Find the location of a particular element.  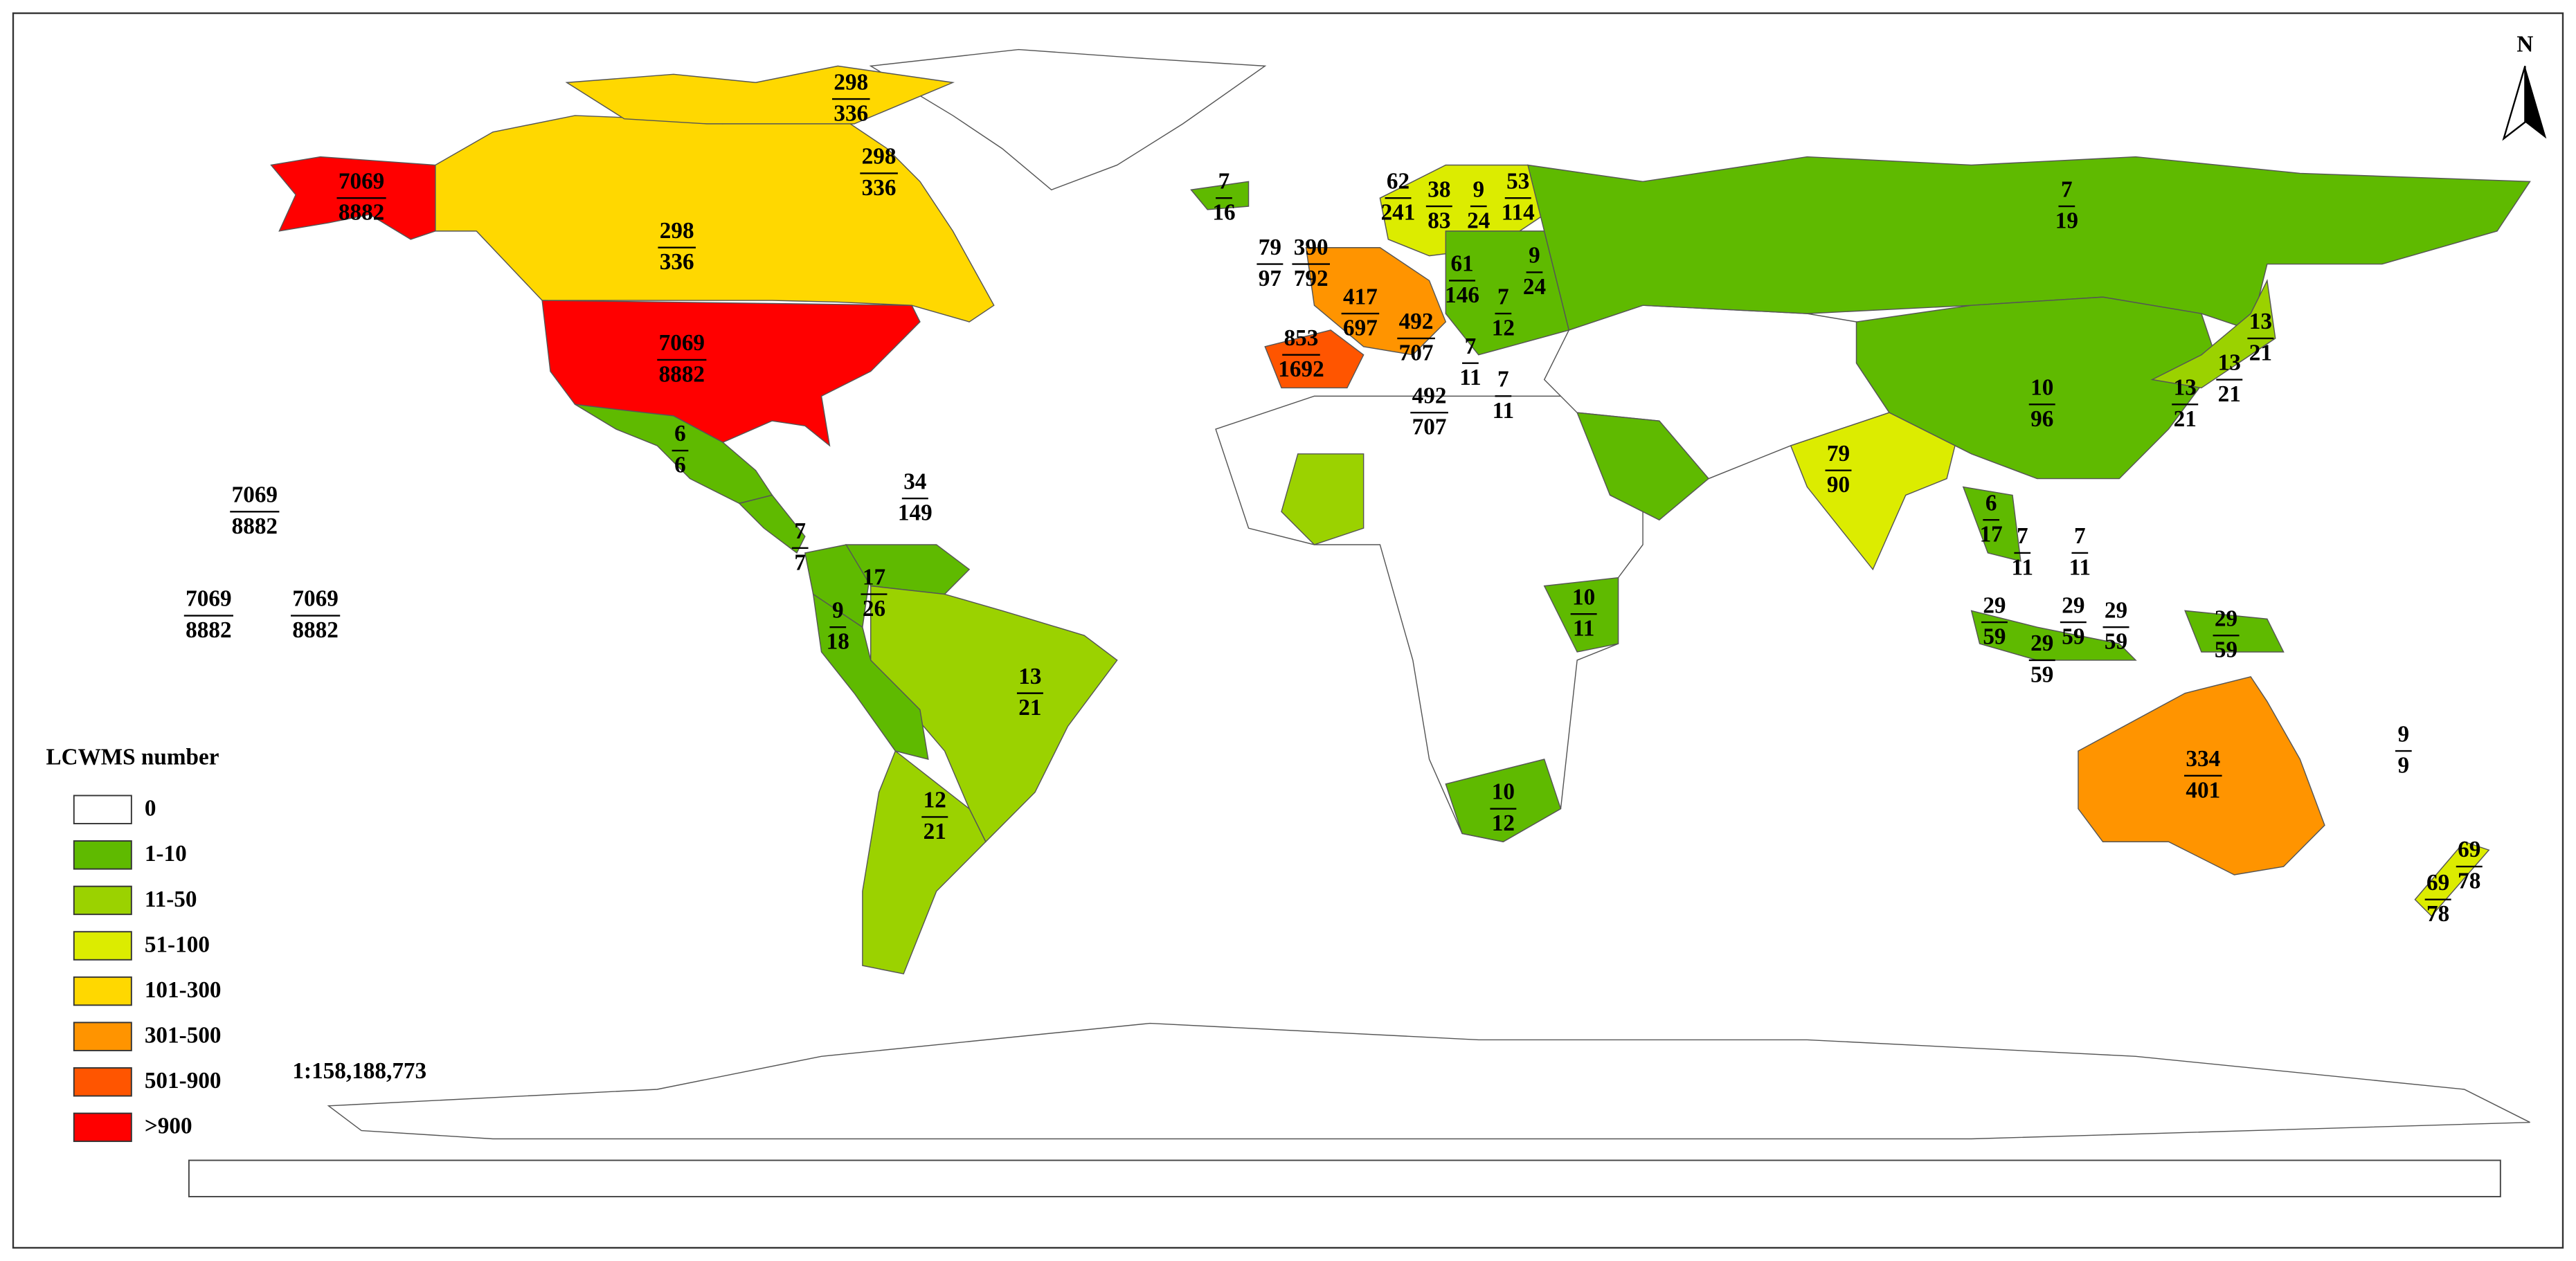

label-numerator: 492 is located at coordinates (1416, 321).